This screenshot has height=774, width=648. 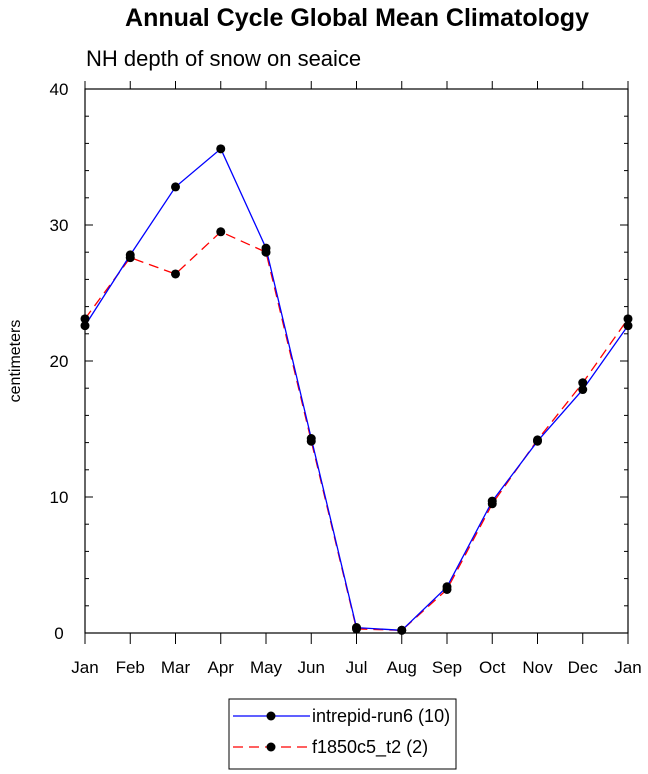 What do you see at coordinates (221, 667) in the screenshot?
I see `x-tick-label: Apr` at bounding box center [221, 667].